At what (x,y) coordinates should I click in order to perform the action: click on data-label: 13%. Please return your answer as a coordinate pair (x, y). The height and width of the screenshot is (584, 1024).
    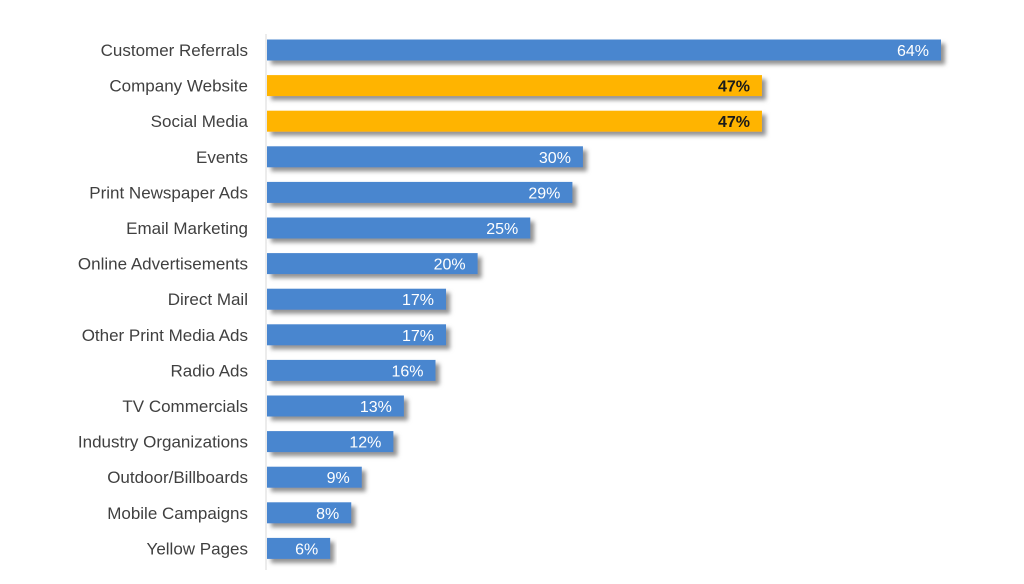
    Looking at the image, I should click on (376, 407).